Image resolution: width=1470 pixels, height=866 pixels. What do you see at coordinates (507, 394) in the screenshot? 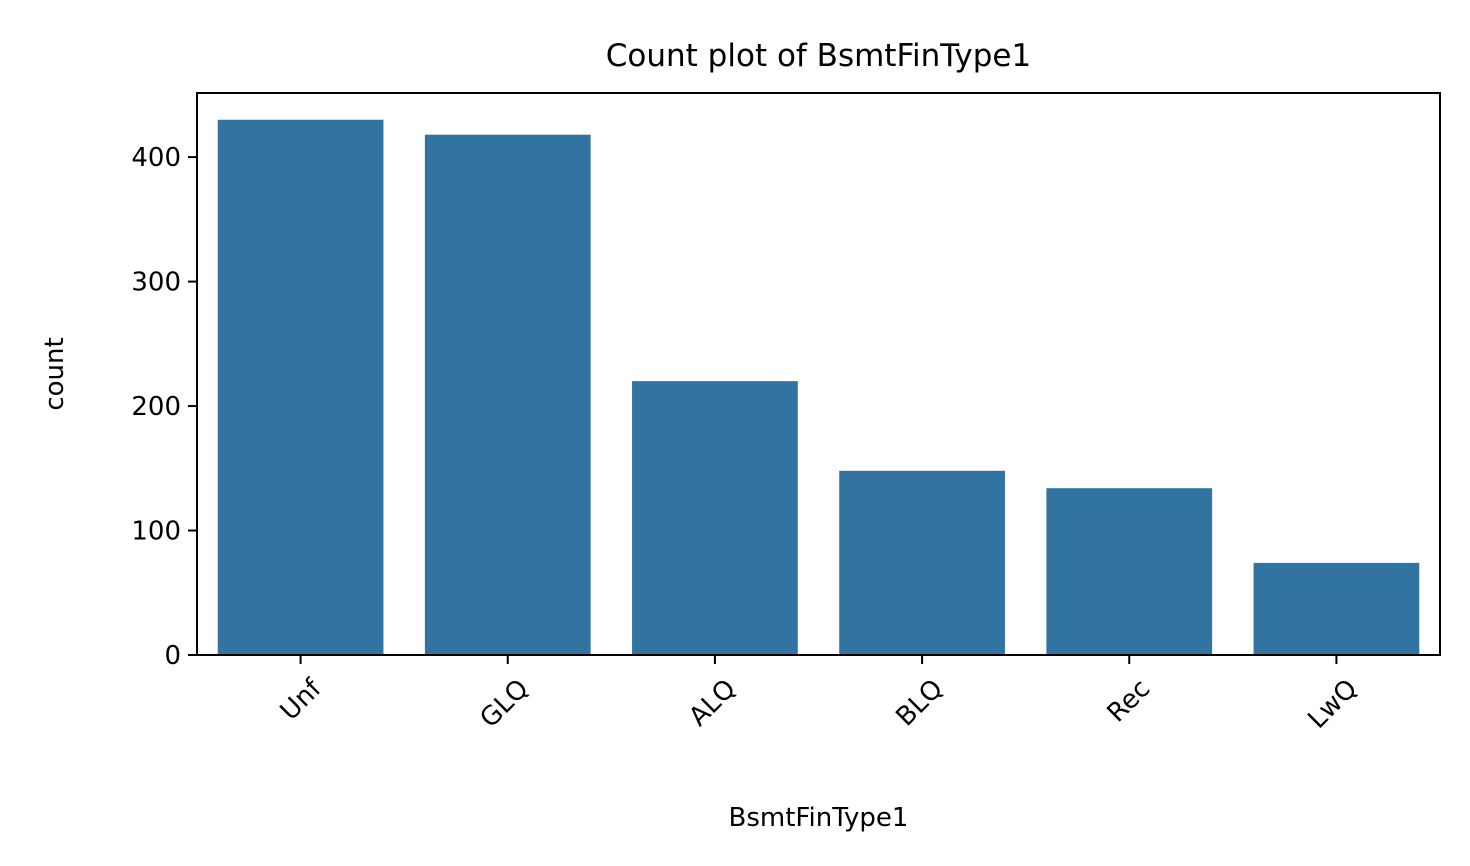
I see `bar-glq` at bounding box center [507, 394].